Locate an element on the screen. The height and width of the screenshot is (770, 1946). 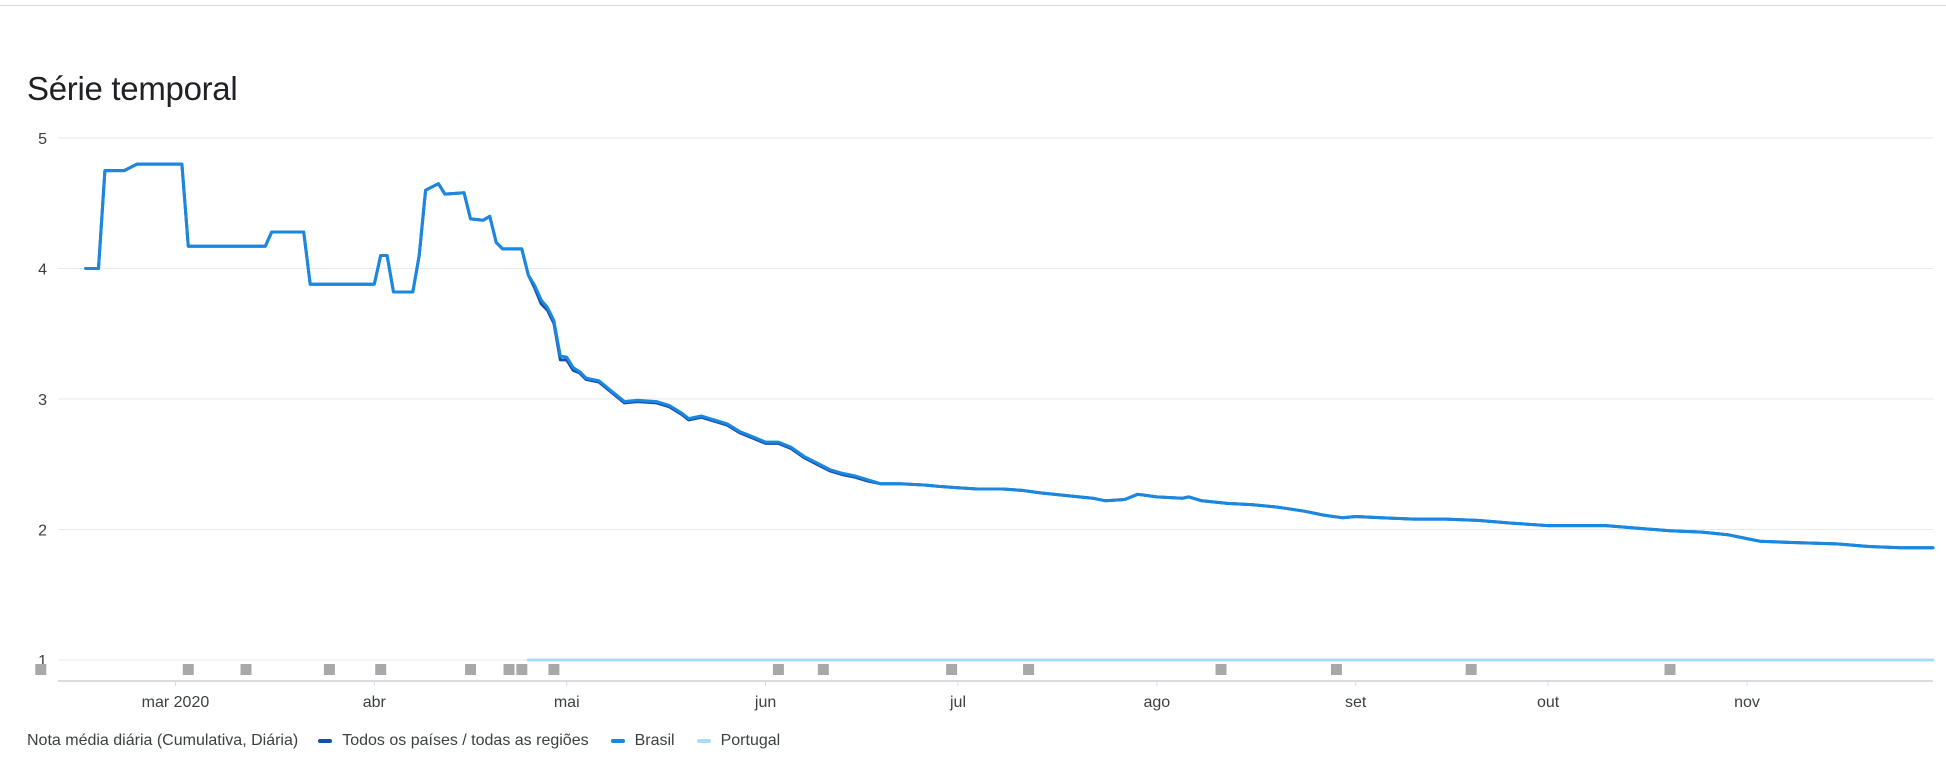
x-tick-label: jun is located at coordinates (765, 702).